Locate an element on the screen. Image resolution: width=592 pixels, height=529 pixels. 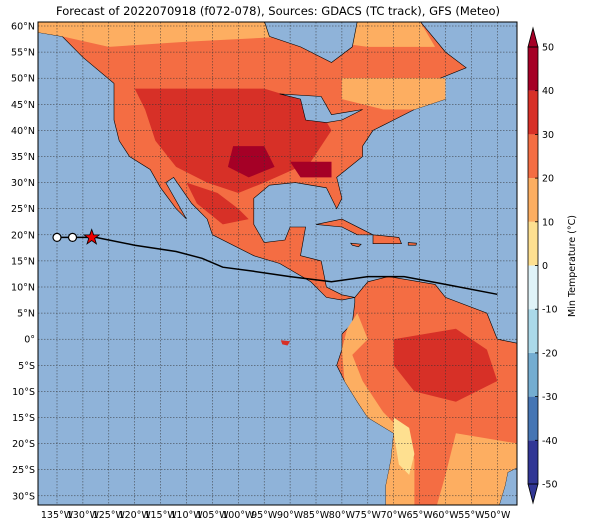
lon-label: 90°W is located at coordinates (290, 515).